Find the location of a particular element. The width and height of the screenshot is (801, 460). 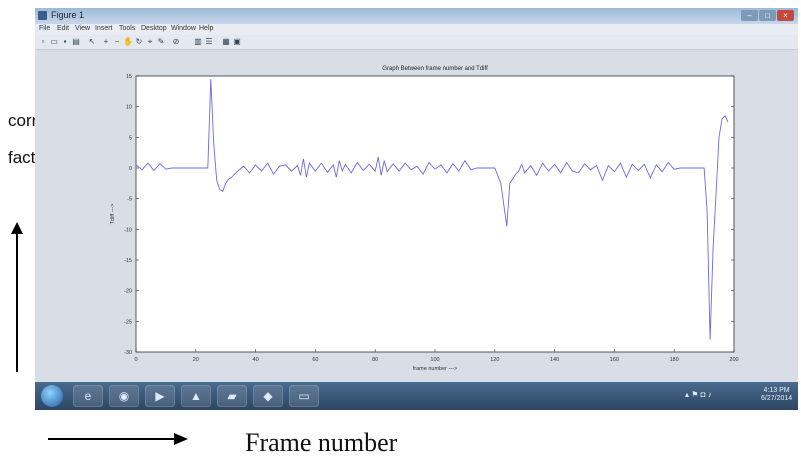

x-tick-label: 140 is located at coordinates (554, 360).